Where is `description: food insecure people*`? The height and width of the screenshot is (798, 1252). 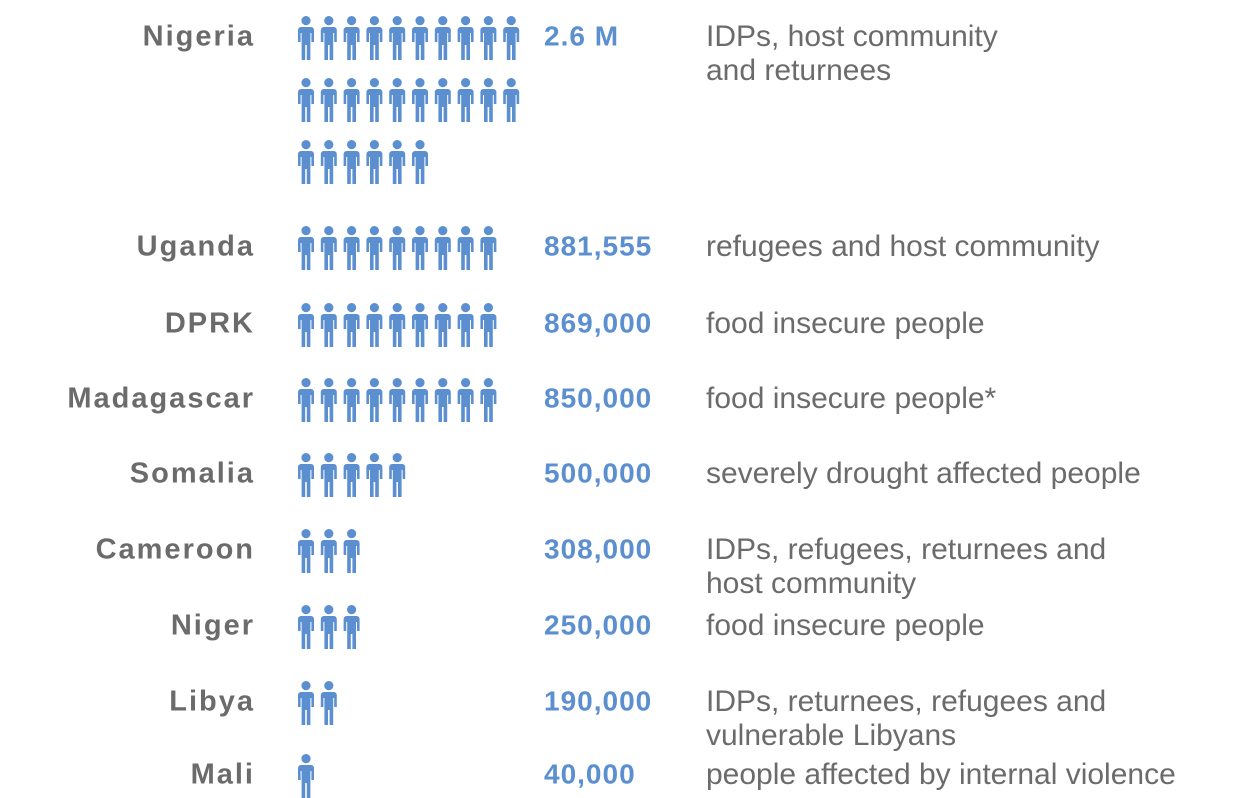
description: food insecure people* is located at coordinates (851, 398).